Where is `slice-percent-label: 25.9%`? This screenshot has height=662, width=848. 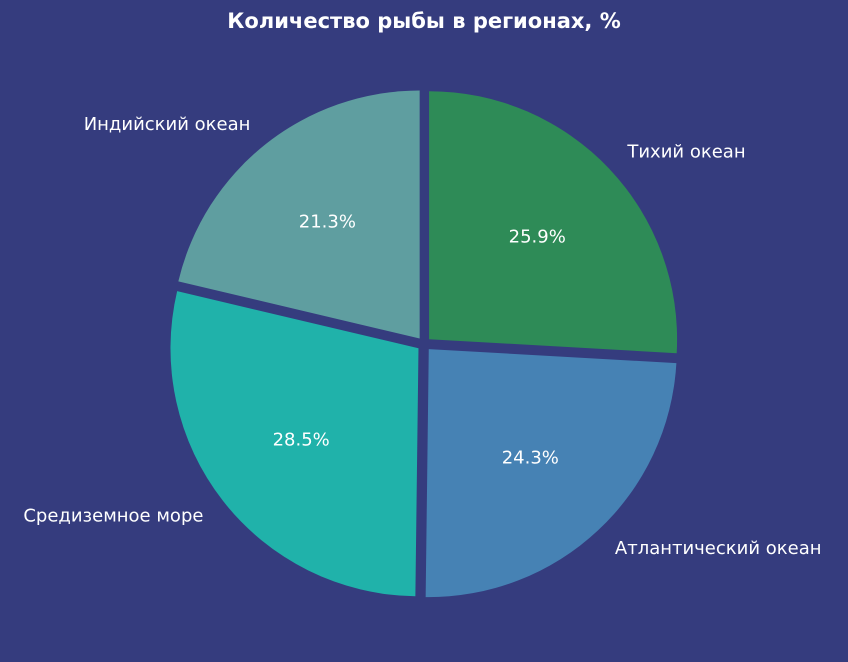
slice-percent-label: 25.9% is located at coordinates (537, 236).